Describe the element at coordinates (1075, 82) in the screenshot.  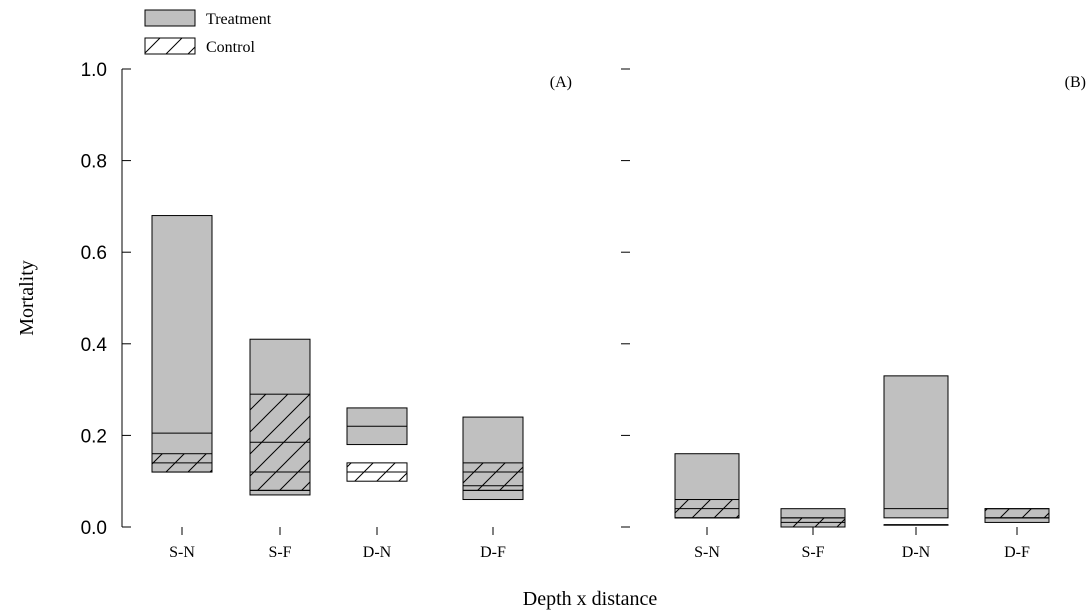
I see `panel-b-label: (B)` at that location.